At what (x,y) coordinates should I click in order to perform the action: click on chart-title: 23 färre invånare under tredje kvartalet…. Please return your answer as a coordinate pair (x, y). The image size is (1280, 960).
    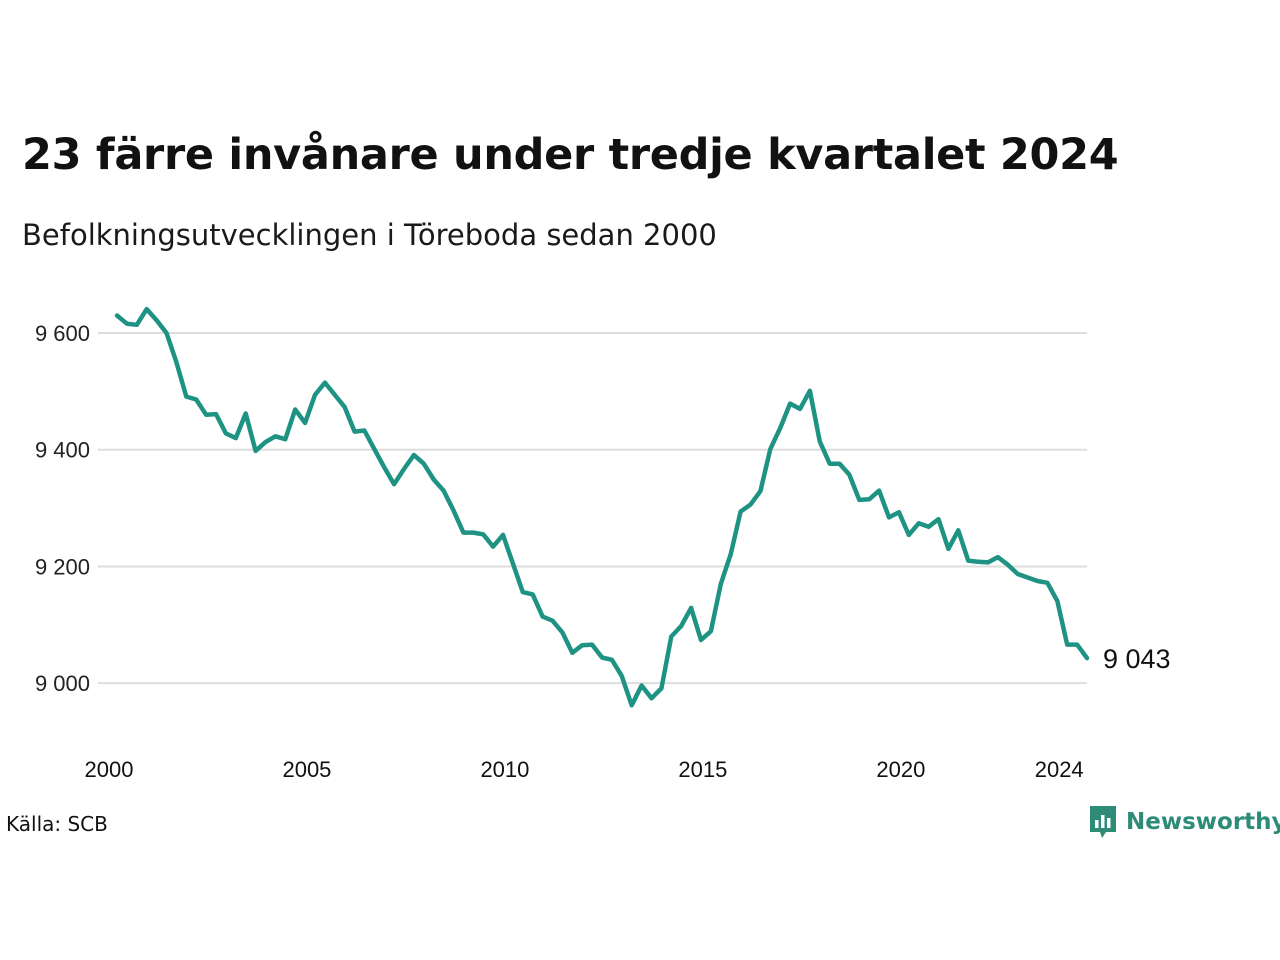
    Looking at the image, I should click on (570, 155).